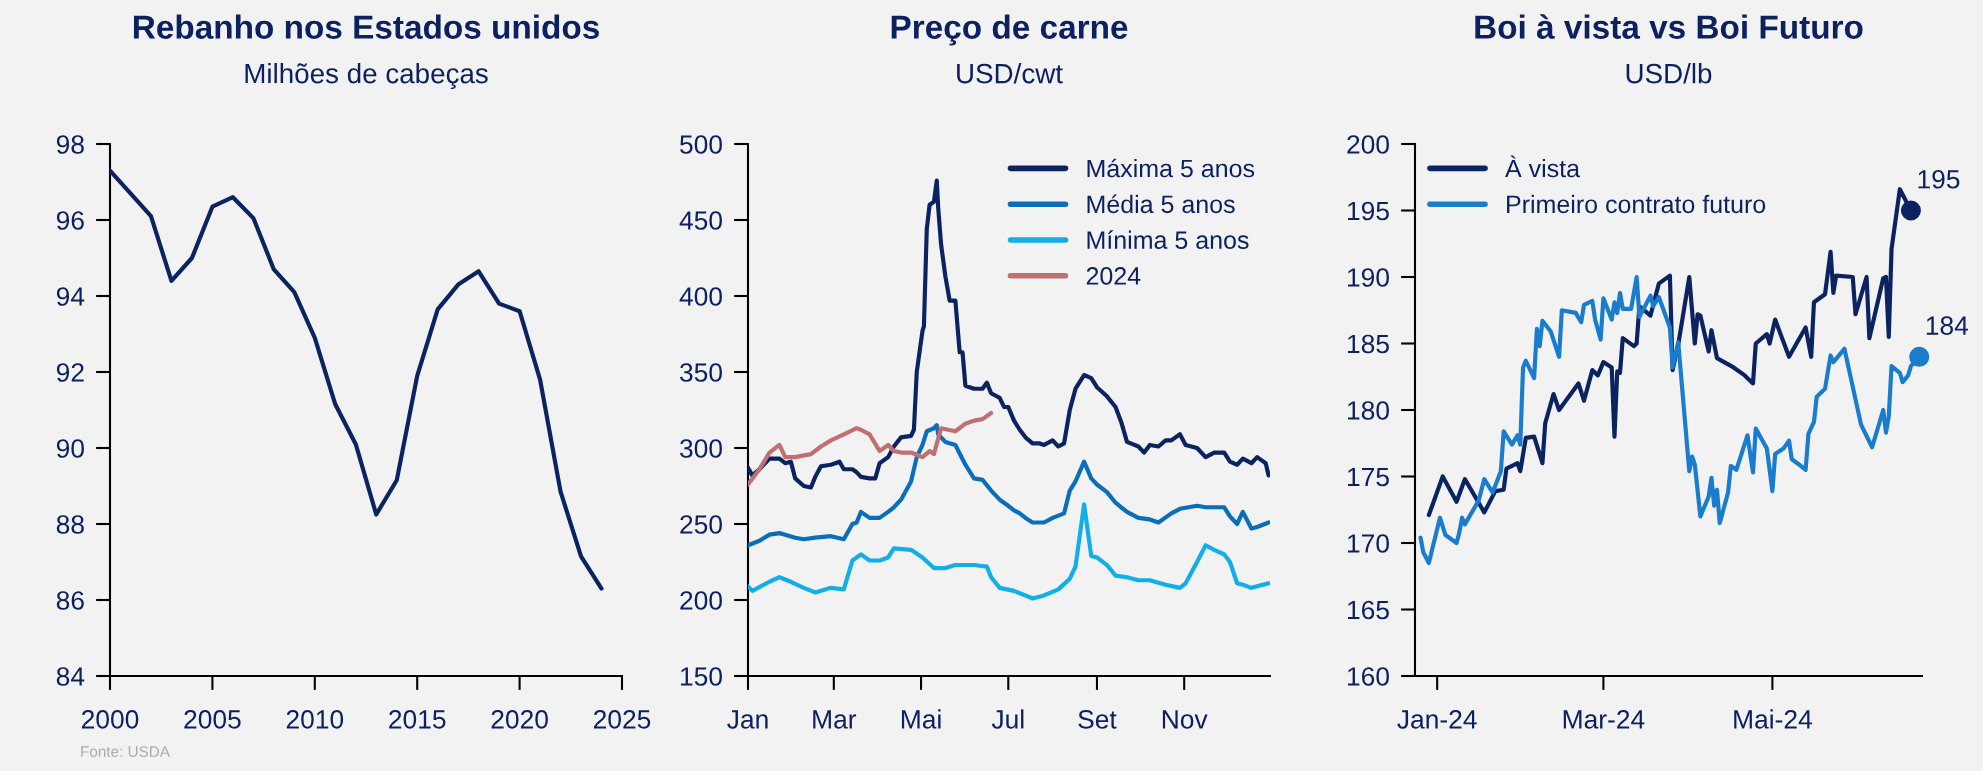 Image resolution: width=1983 pixels, height=771 pixels. What do you see at coordinates (1669, 73) in the screenshot?
I see `chart-subtitle: USD/lb` at bounding box center [1669, 73].